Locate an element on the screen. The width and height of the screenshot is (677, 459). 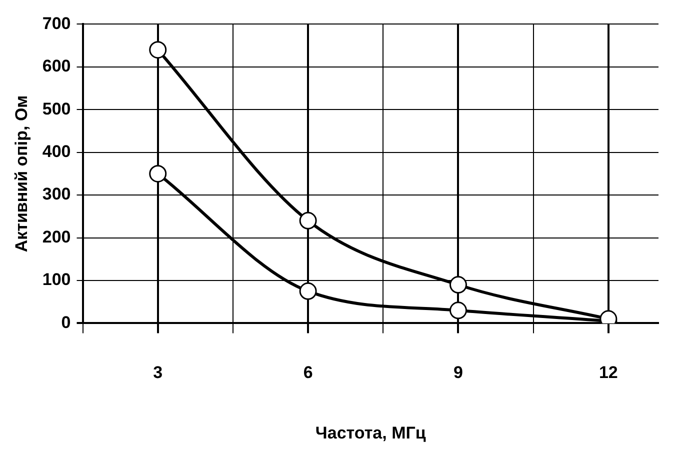
x-axis-title: Частота, МГц is located at coordinates (370, 432).